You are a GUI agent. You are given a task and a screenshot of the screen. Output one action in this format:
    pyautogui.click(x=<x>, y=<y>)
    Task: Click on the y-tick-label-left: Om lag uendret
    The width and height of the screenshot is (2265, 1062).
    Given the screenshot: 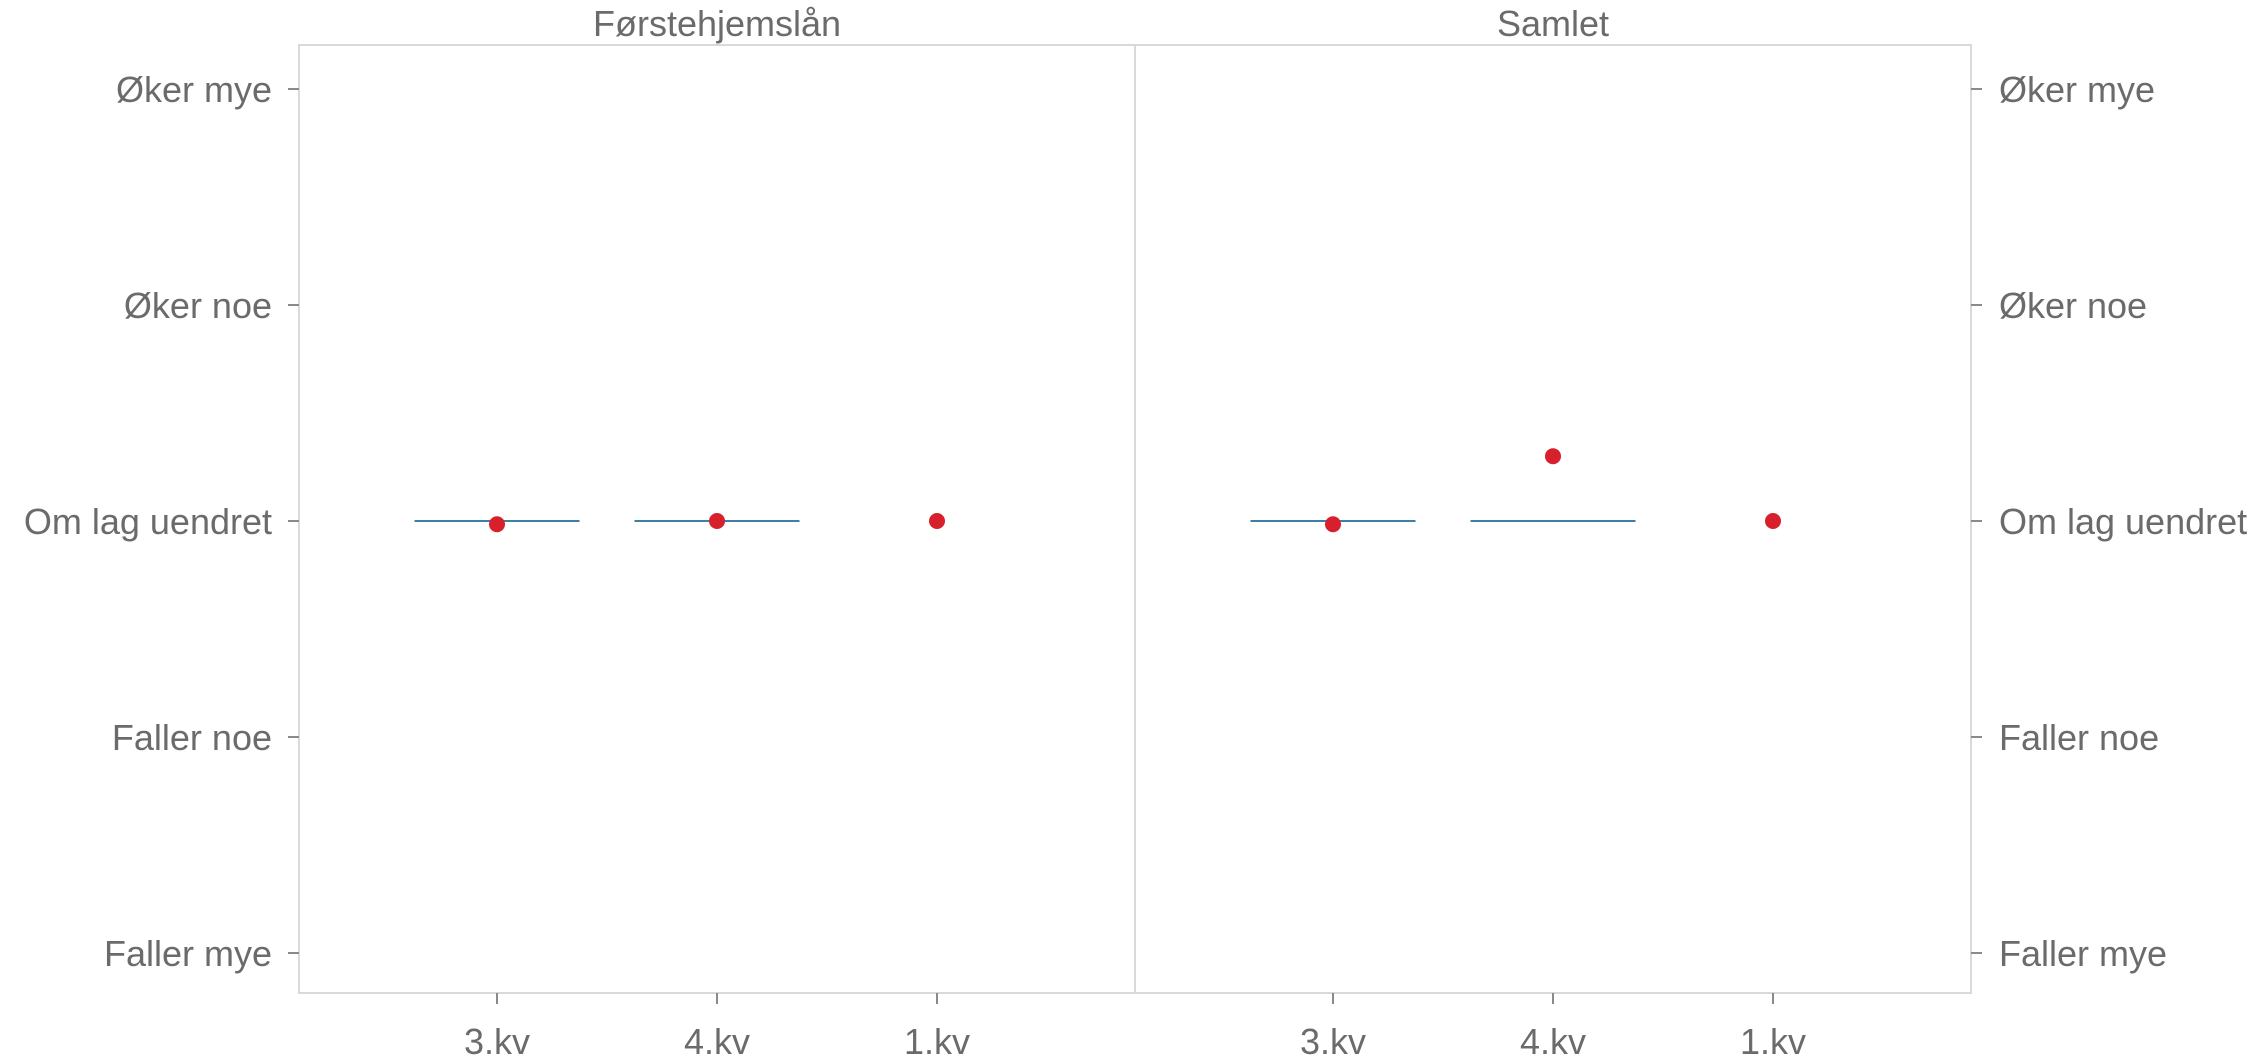 What is the action you would take?
    pyautogui.click(x=148, y=521)
    